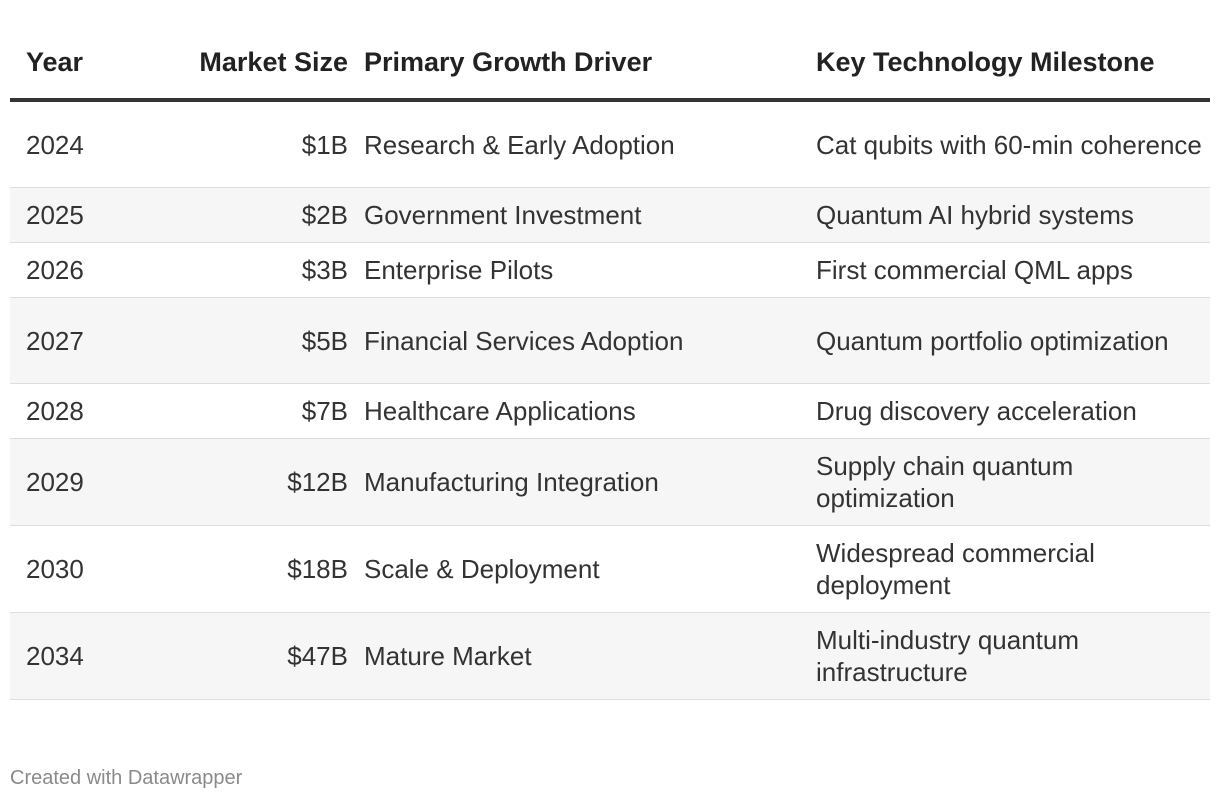 Image resolution: width=1220 pixels, height=804 pixels. What do you see at coordinates (75, 144) in the screenshot?
I see `cell-year: 2024` at bounding box center [75, 144].